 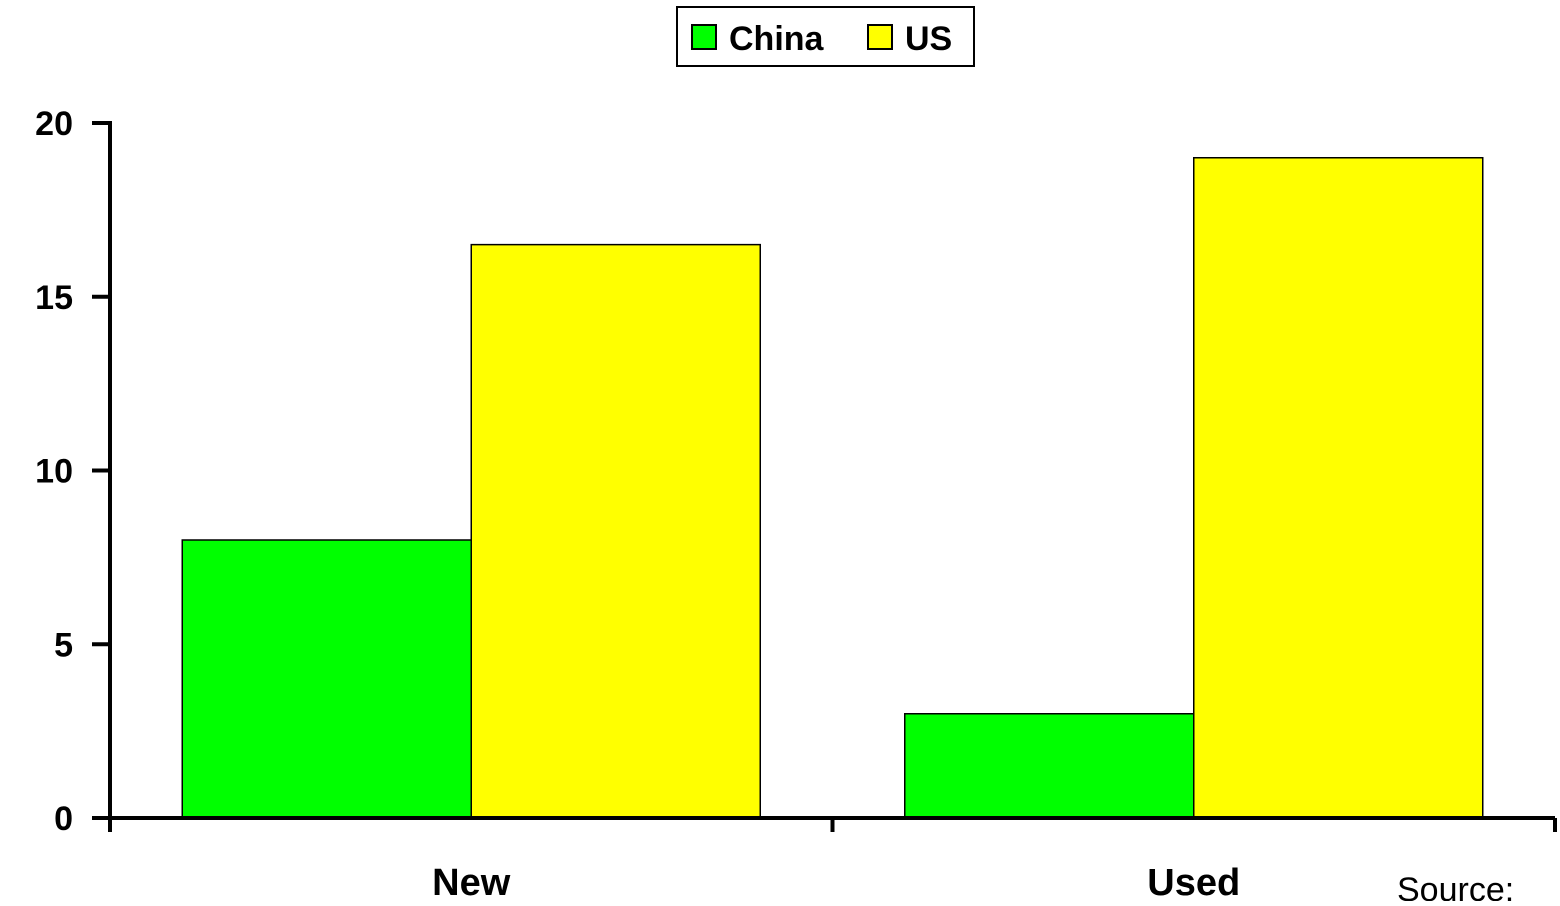 I want to click on legend-label-china: China, so click(x=777, y=39).